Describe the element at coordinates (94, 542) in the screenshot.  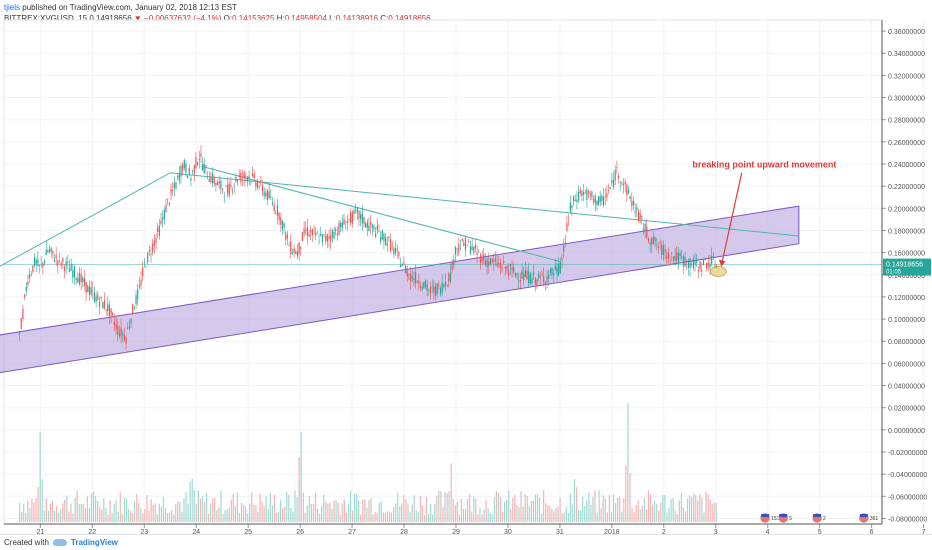
I see `tradingview-brand: TradingView` at that location.